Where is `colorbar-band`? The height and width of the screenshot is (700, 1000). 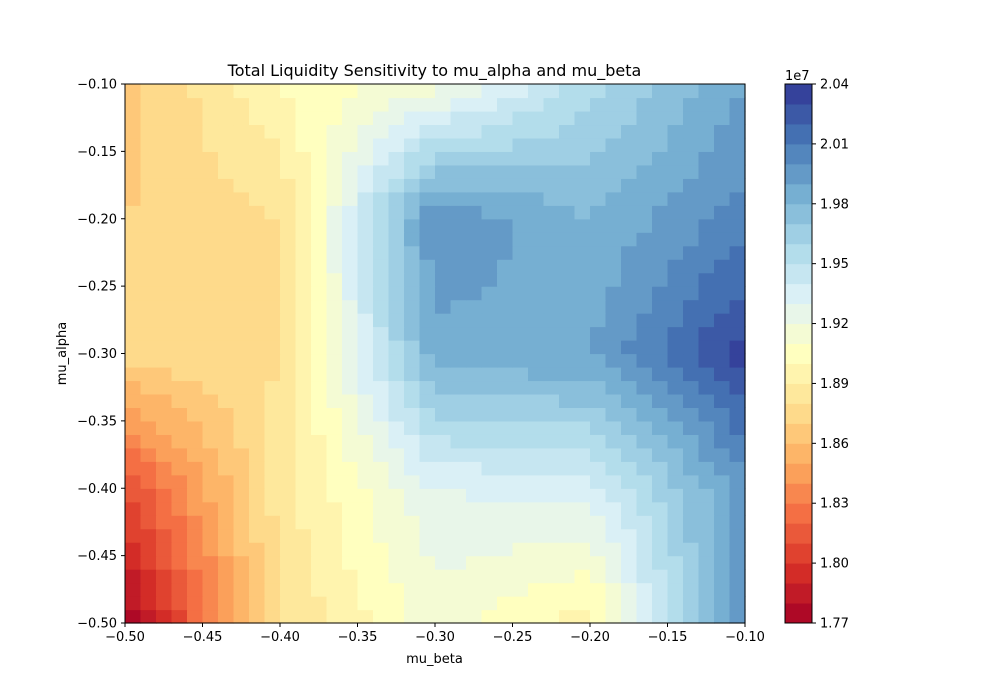
colorbar-band is located at coordinates (798, 593).